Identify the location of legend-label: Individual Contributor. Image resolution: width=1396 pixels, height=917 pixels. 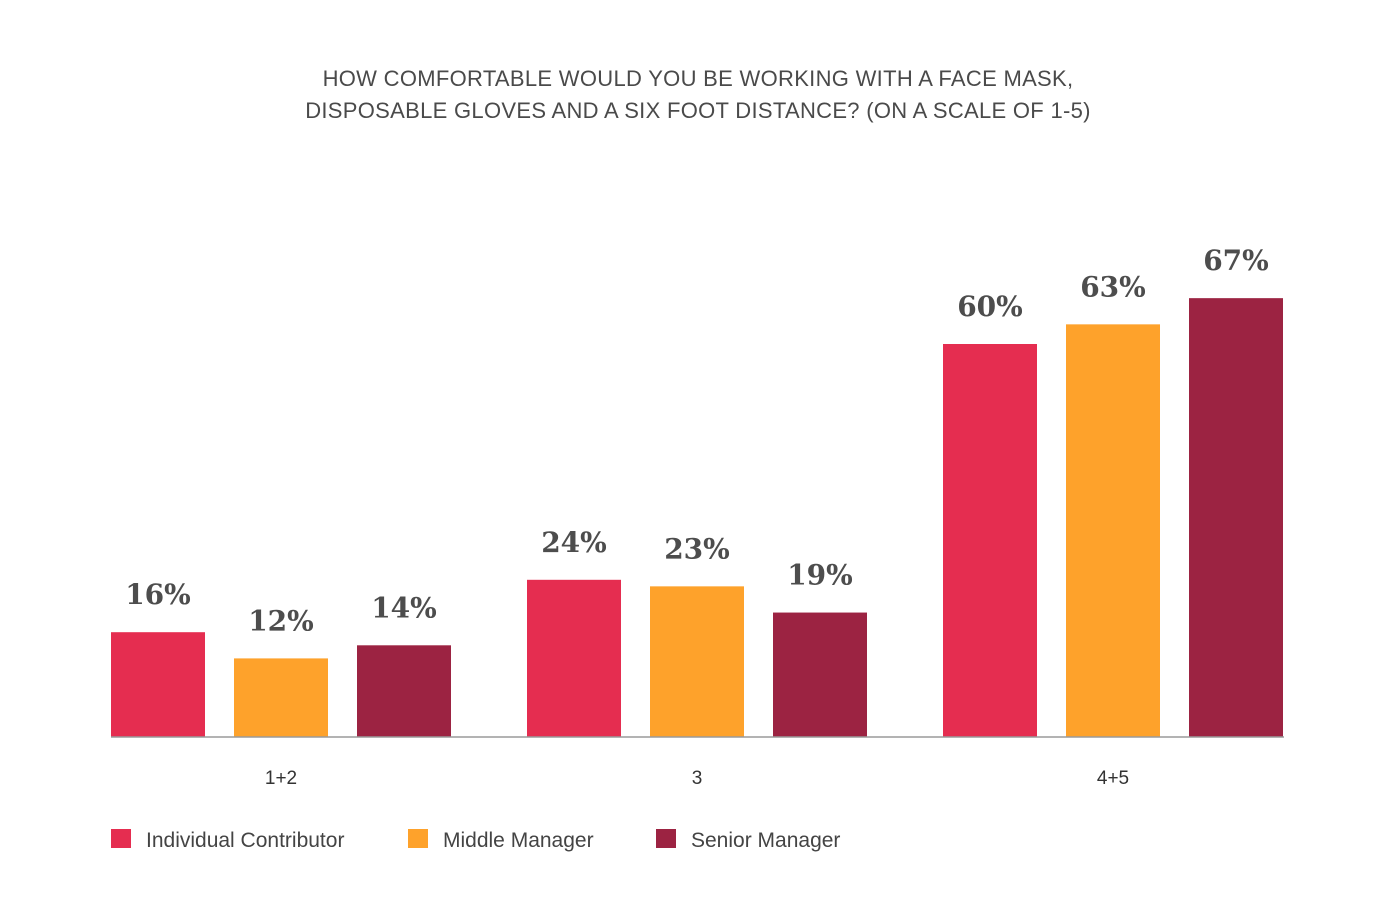
(245, 840).